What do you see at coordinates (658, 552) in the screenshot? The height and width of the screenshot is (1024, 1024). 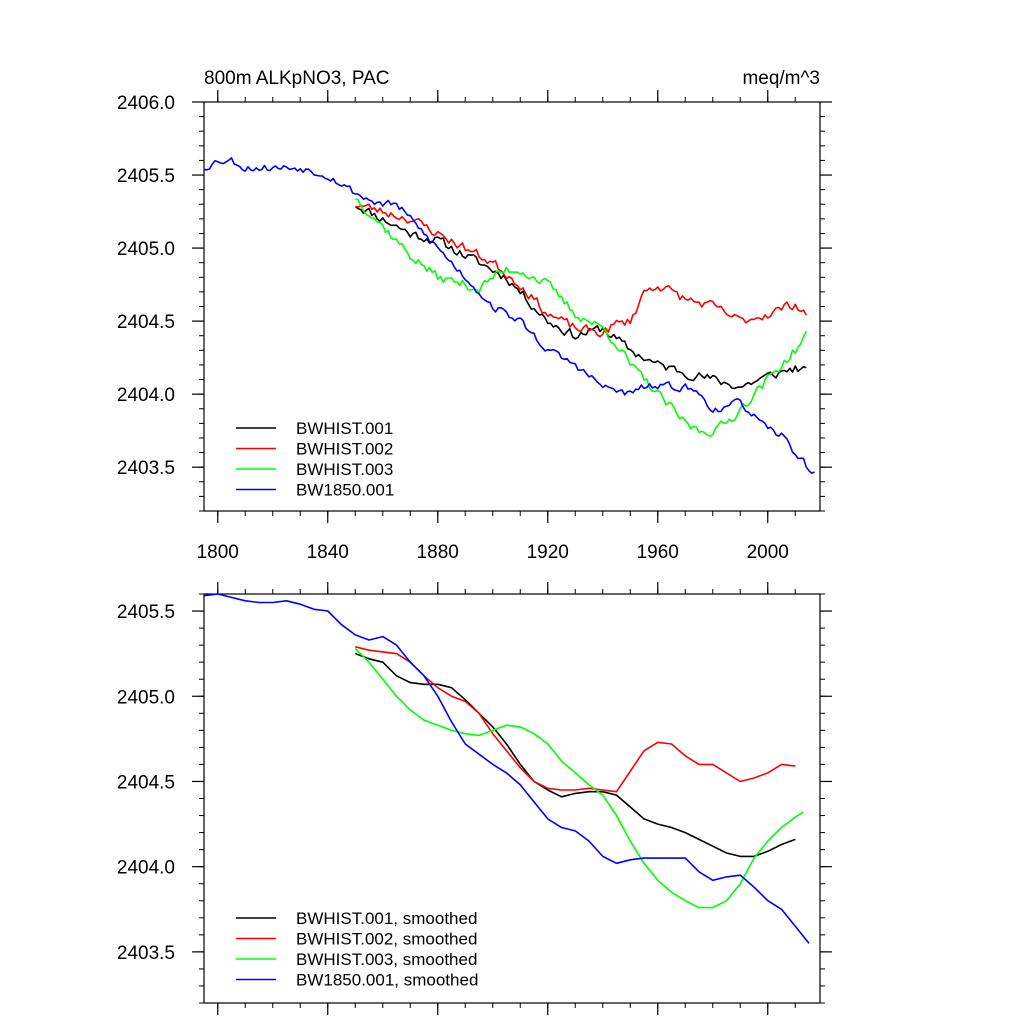 I see `x-tick-label: 1960` at bounding box center [658, 552].